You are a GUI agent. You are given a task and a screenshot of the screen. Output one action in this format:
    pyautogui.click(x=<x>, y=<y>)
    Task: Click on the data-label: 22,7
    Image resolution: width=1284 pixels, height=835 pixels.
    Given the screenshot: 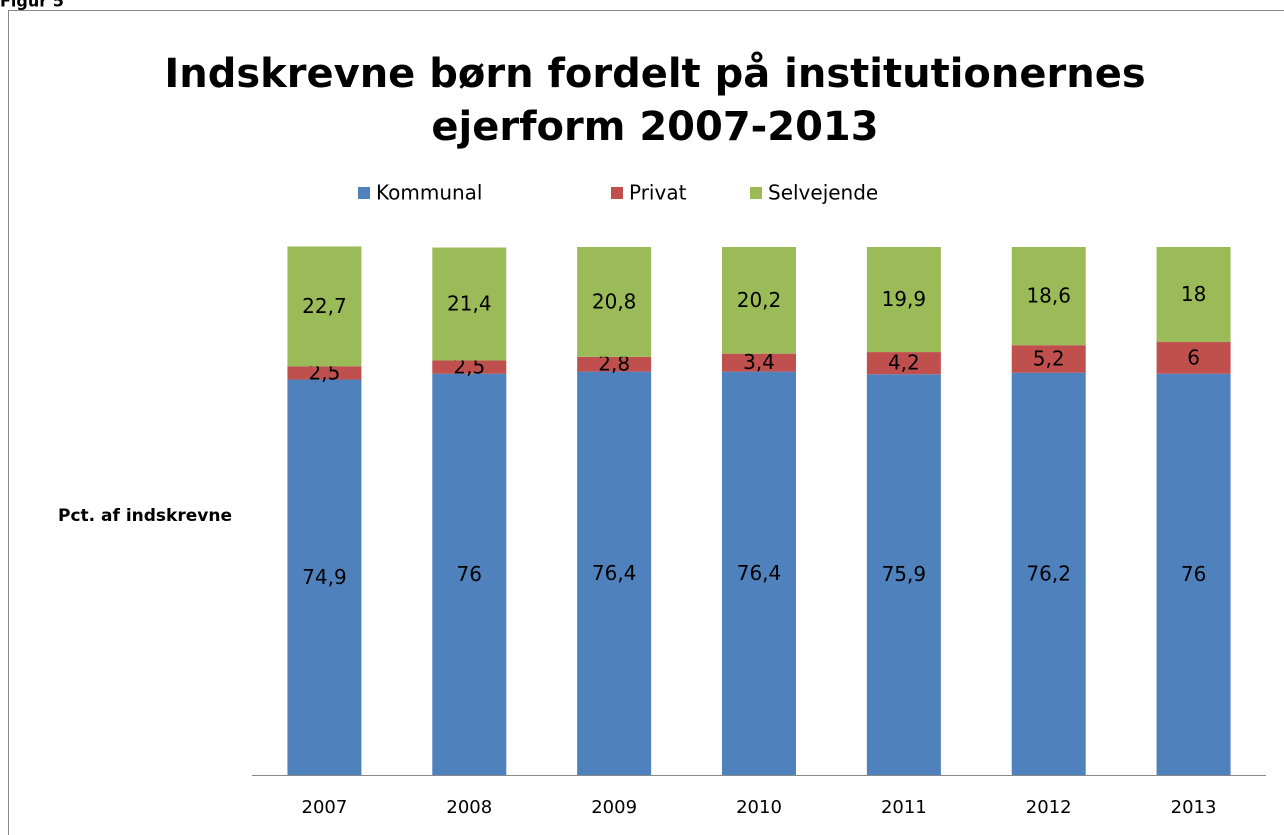 What is the action you would take?
    pyautogui.click(x=324, y=306)
    